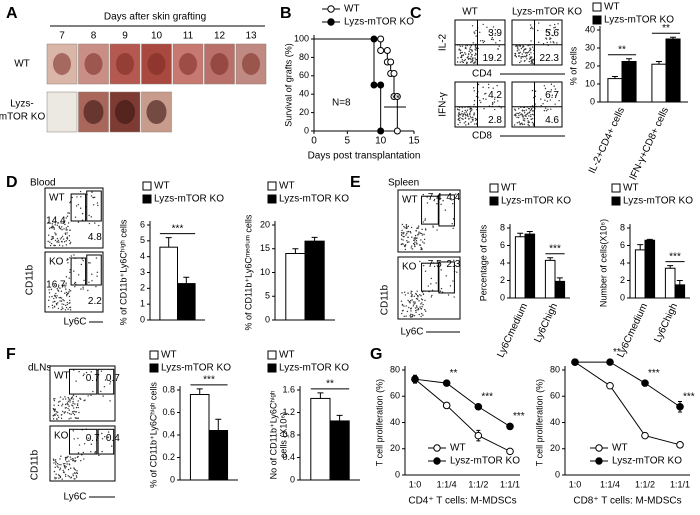 The height and width of the screenshot is (515, 700). Describe the element at coordinates (168, 412) in the screenshot. I see `y-tick-label: 0.6` at that location.